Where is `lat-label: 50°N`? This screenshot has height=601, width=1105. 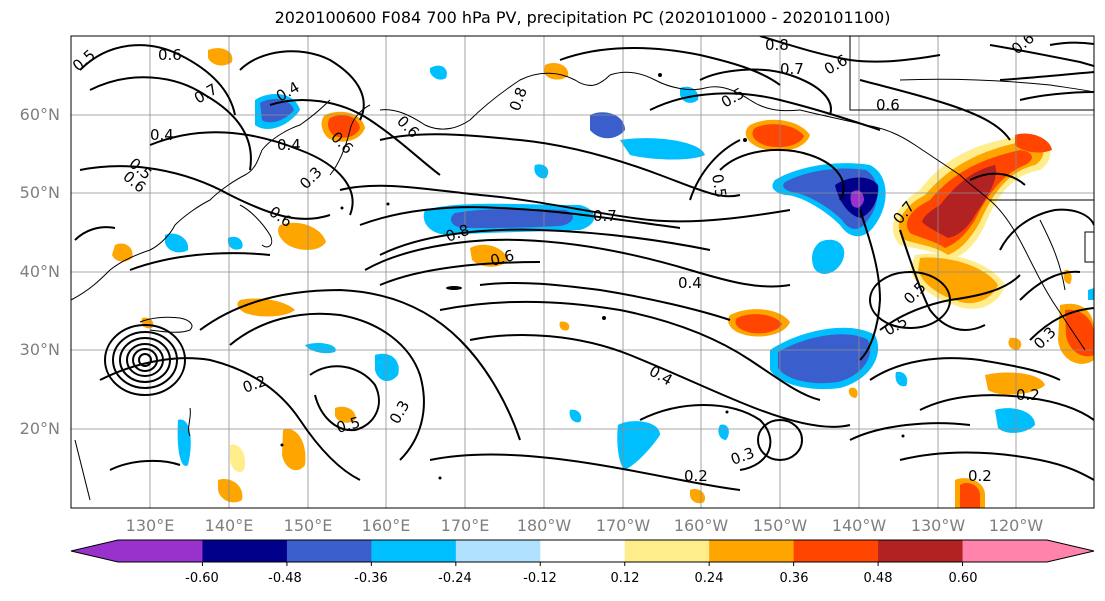
lat-label: 50°N is located at coordinates (39, 192).